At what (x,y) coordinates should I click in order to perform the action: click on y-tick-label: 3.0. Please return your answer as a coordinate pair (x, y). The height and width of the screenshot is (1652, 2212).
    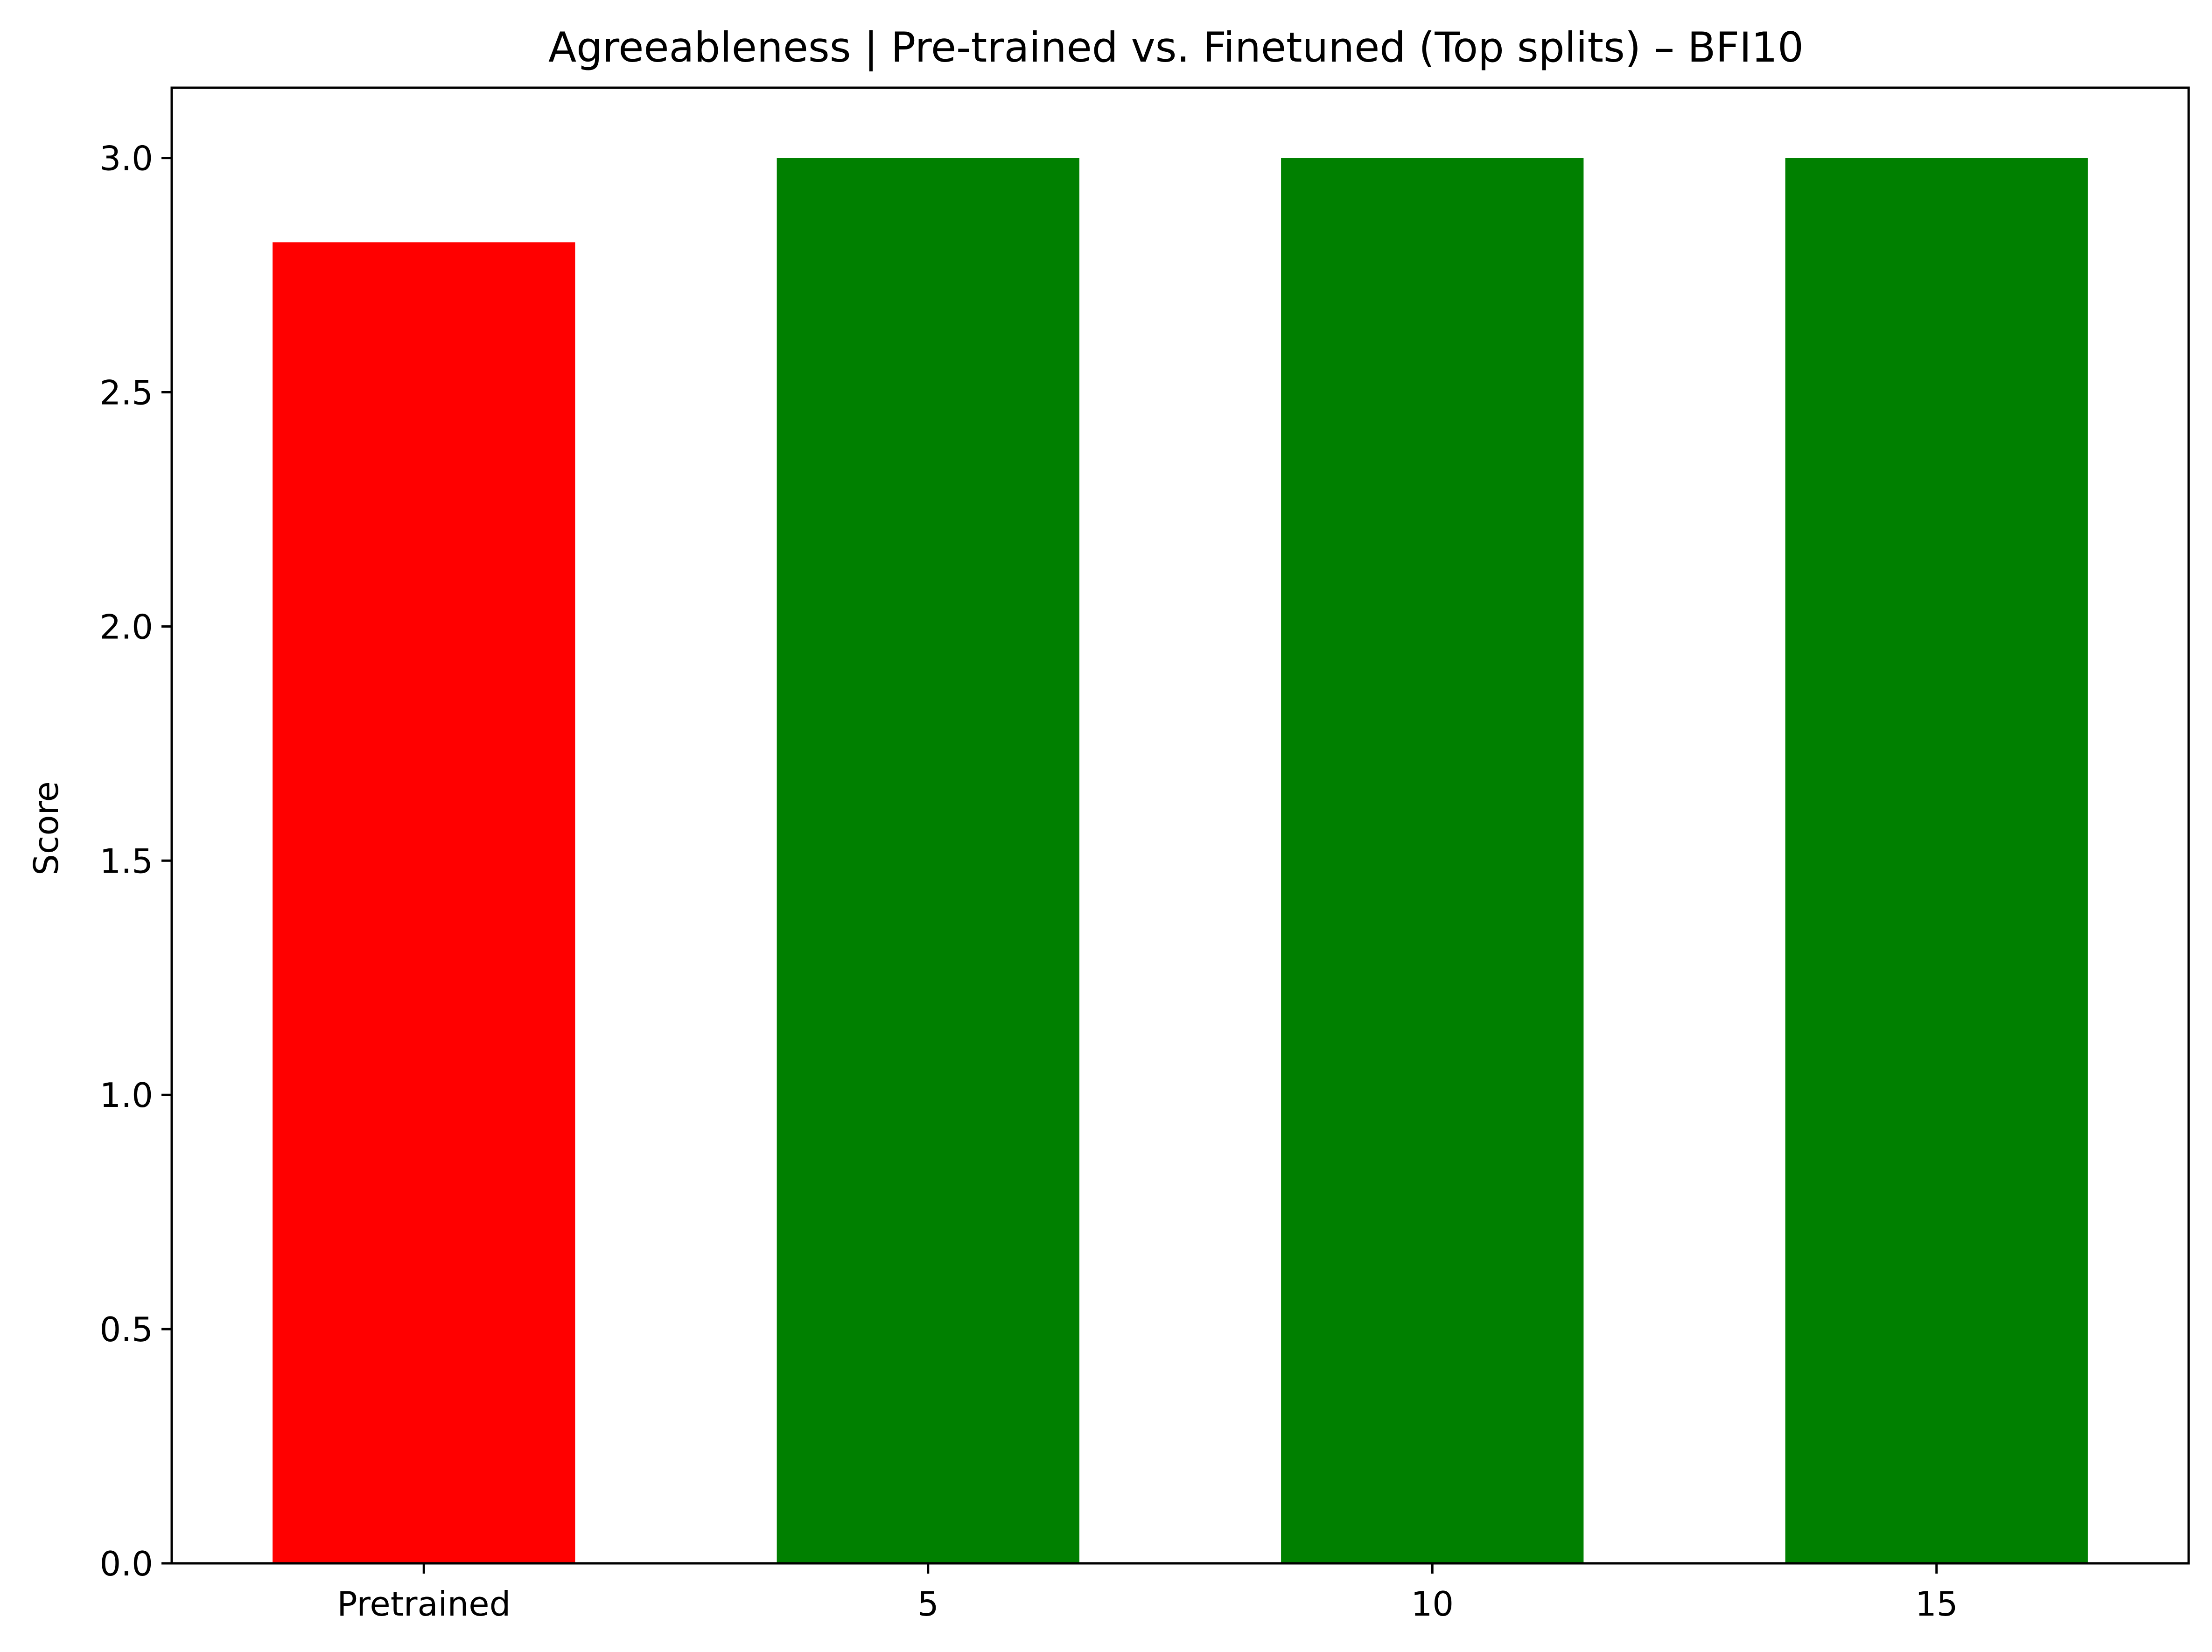
    Looking at the image, I should click on (126, 158).